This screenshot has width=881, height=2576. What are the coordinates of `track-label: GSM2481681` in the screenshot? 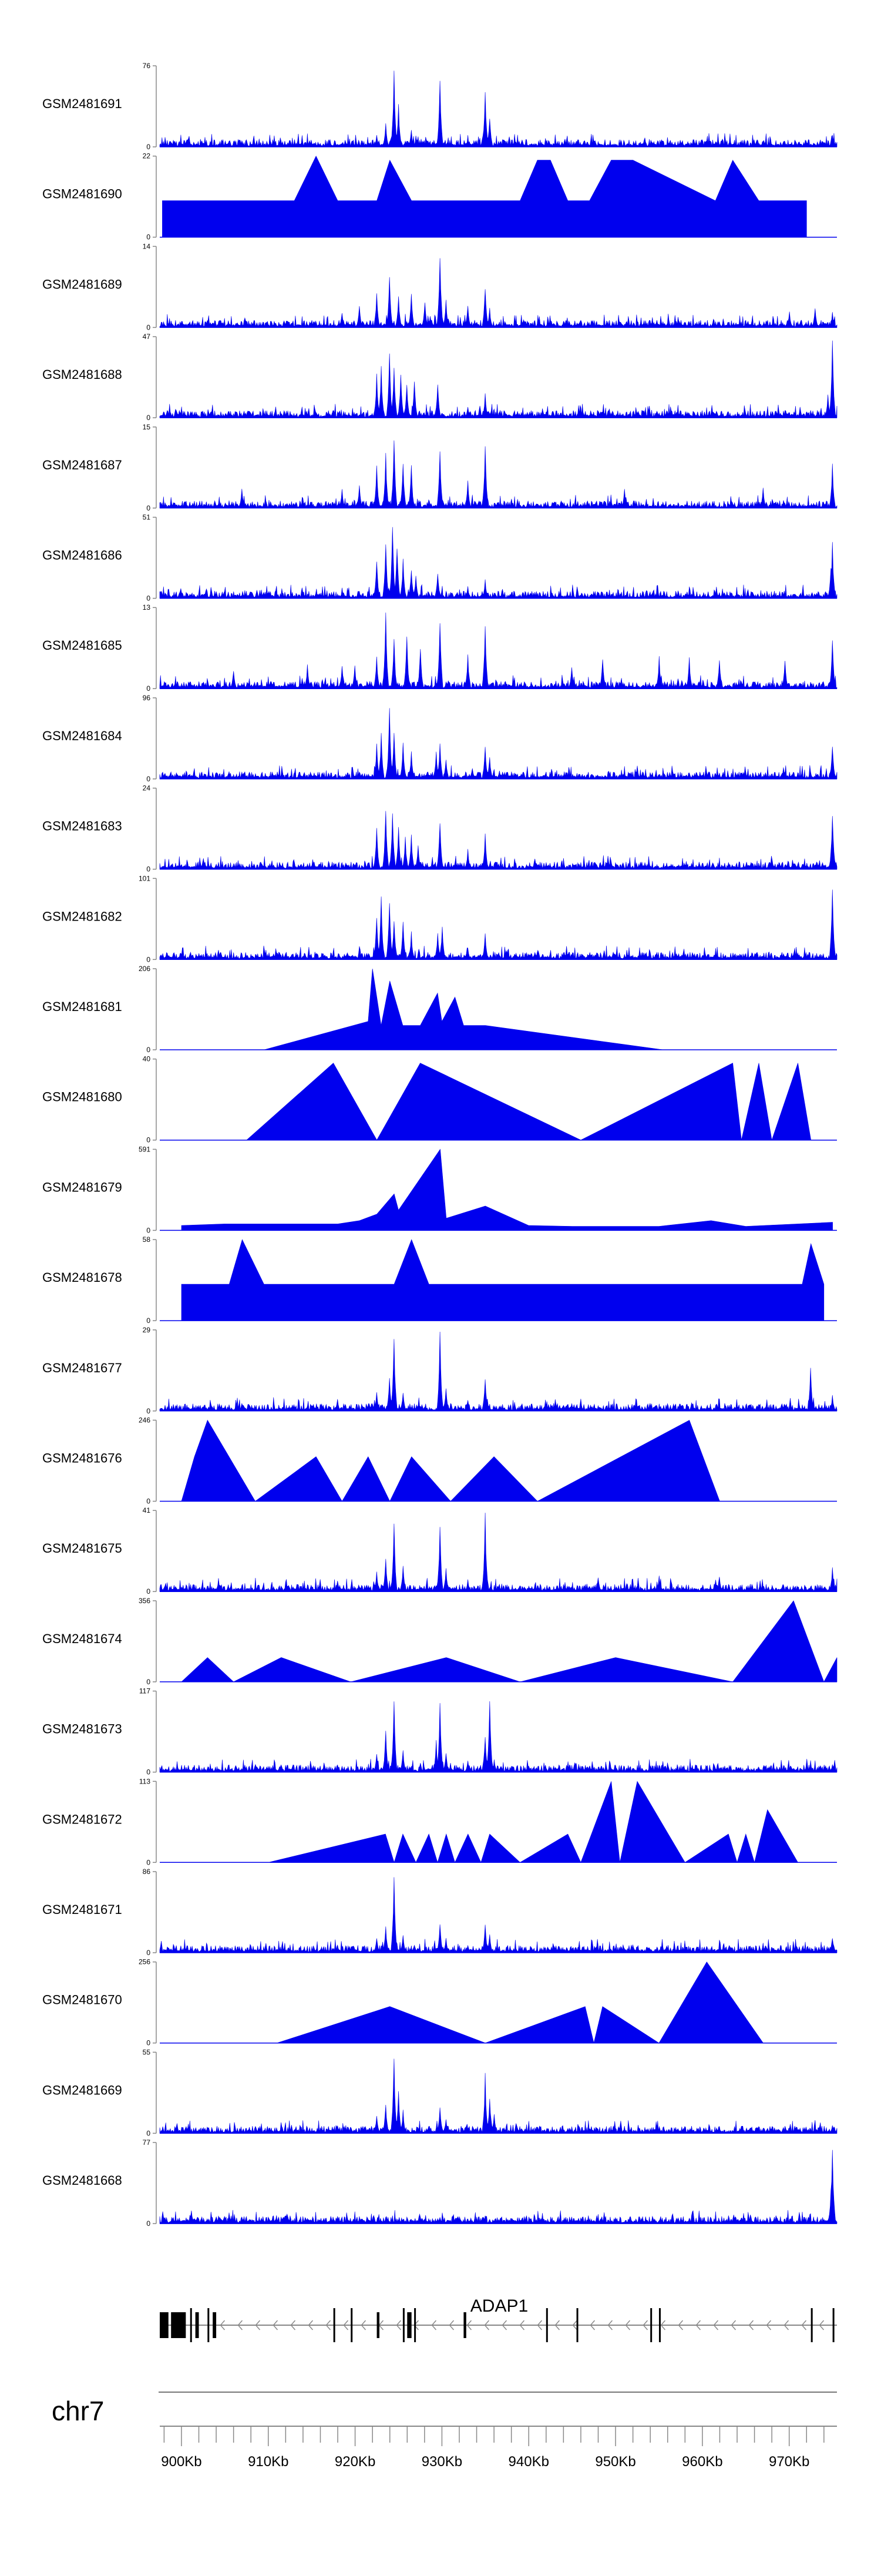 It's located at (82, 1007).